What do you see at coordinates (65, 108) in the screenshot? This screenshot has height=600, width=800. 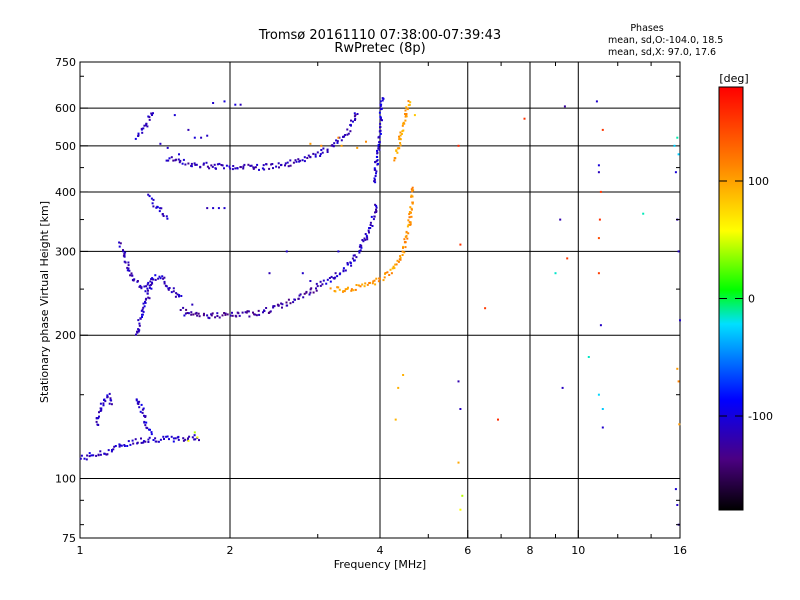 I see `y-tick-label: 600` at bounding box center [65, 108].